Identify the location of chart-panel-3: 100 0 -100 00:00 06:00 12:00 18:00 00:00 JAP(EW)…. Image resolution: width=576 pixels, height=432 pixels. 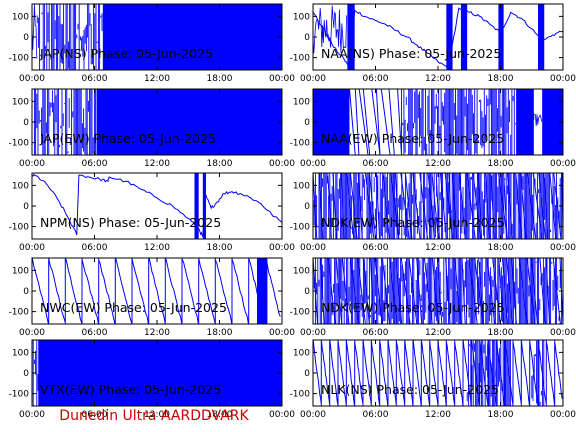
(152, 128).